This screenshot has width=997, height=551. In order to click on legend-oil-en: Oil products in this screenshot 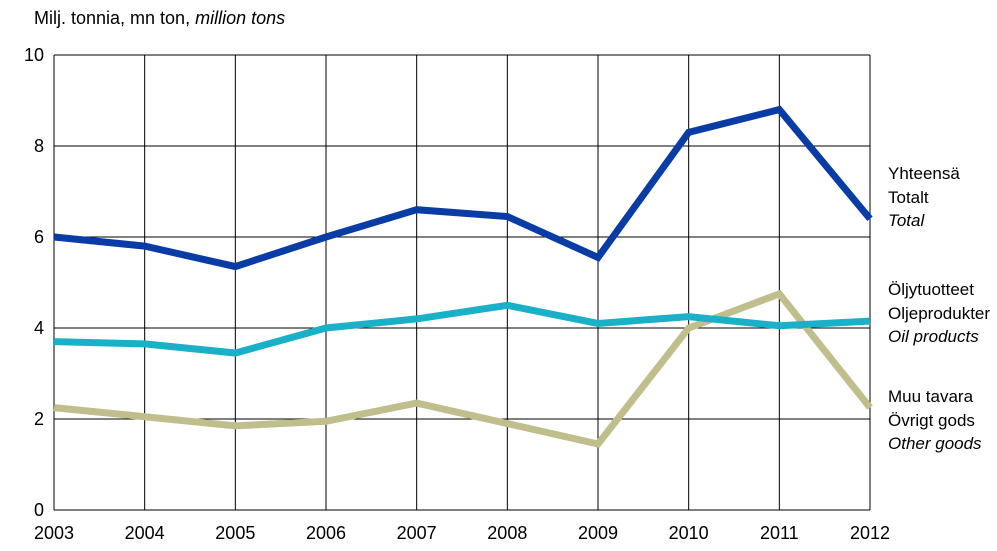, I will do `click(933, 336)`.